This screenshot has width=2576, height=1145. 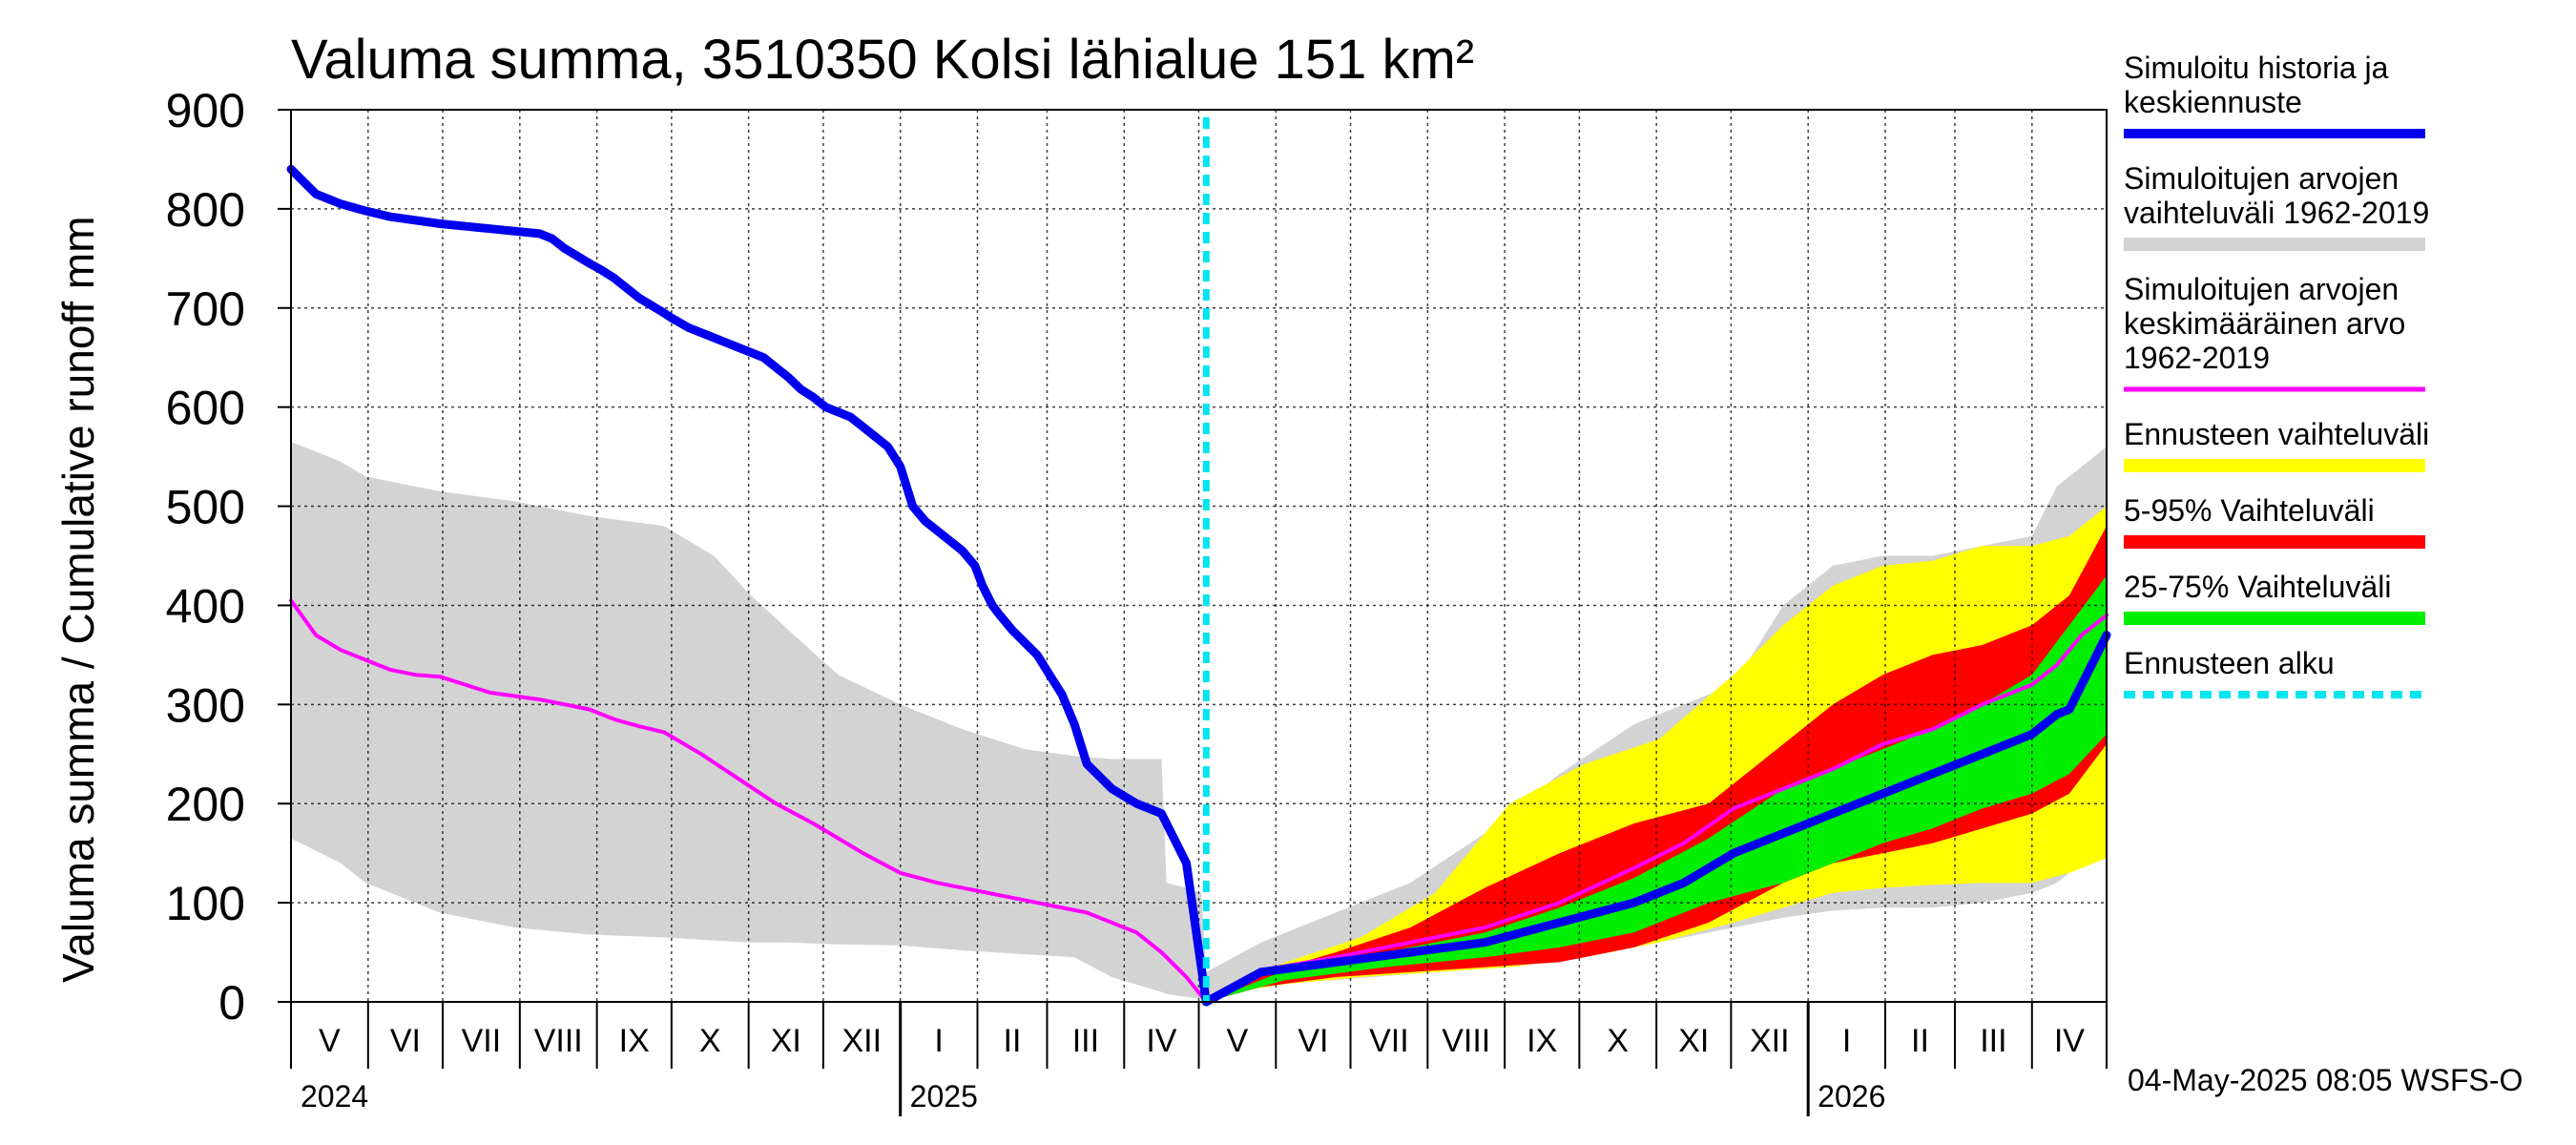 What do you see at coordinates (2213, 102) in the screenshot?
I see `legend-label: keskiennuste` at bounding box center [2213, 102].